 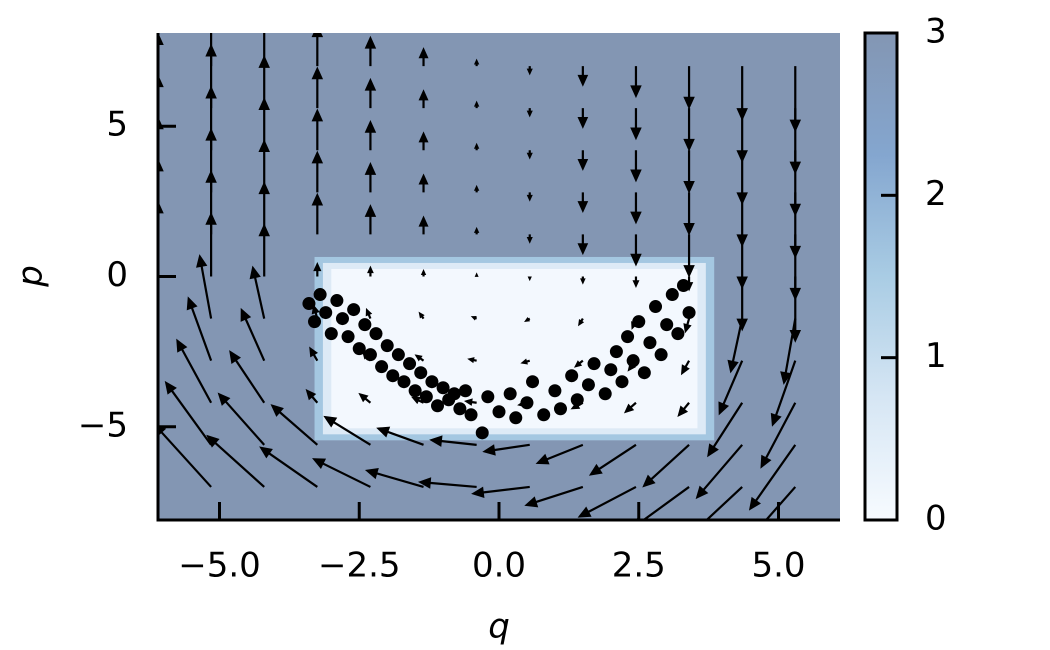 What do you see at coordinates (936, 356) in the screenshot?
I see `colorbar-tick-label: 1` at bounding box center [936, 356].